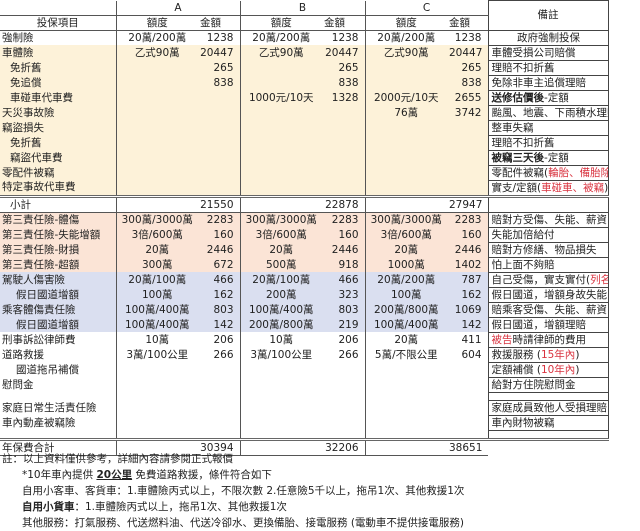 This screenshot has width=640, height=531. I want to click on limit-b: 20萬/100萬, so click(280, 279).